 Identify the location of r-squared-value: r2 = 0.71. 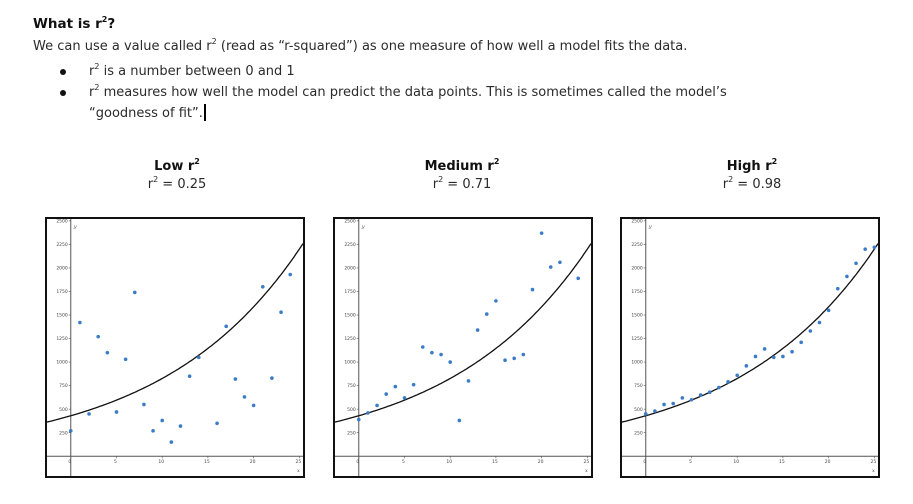
(462, 184).